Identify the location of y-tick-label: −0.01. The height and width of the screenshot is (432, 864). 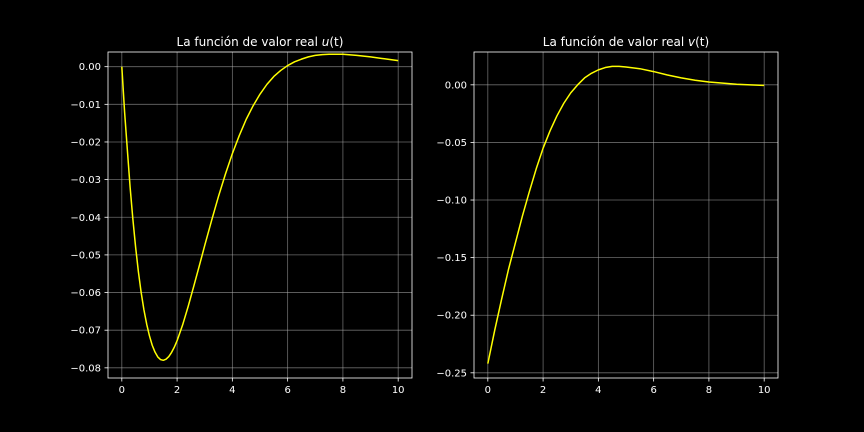
(85, 105).